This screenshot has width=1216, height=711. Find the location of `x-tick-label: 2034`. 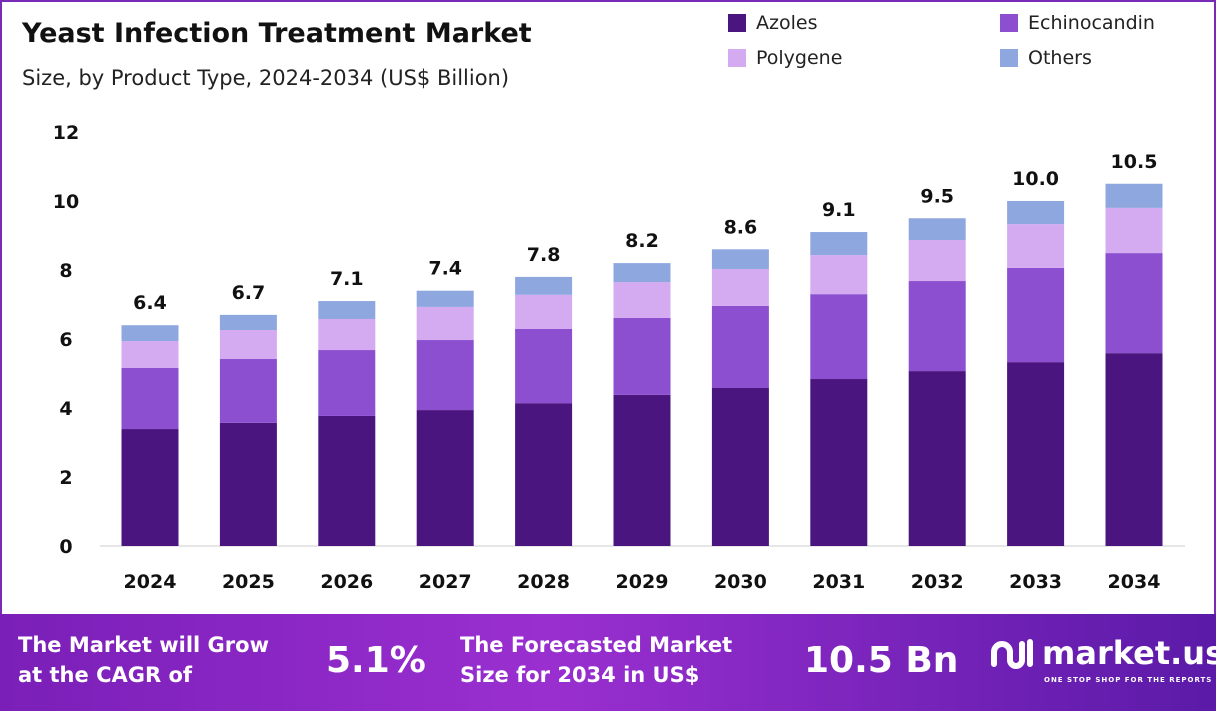

x-tick-label: 2034 is located at coordinates (1134, 582).